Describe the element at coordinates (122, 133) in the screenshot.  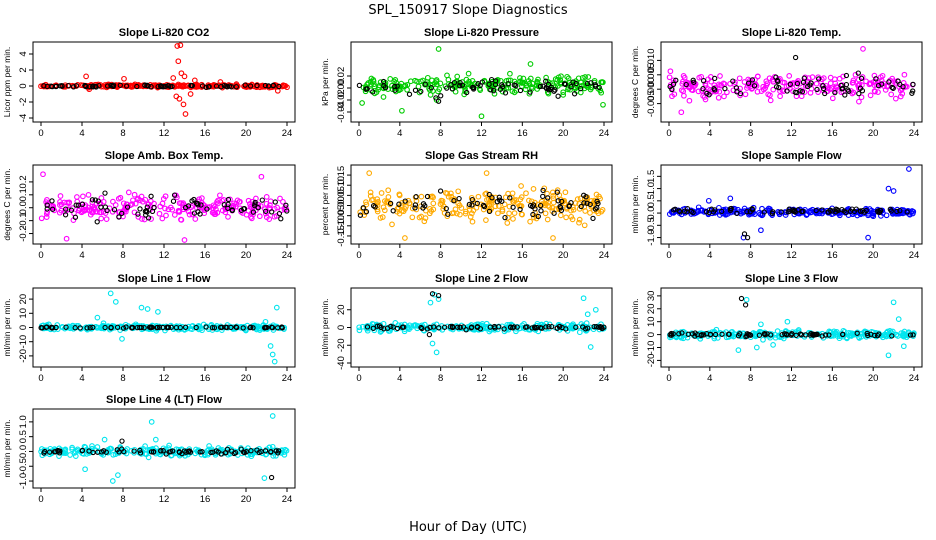
I see `x-tick-label: 8` at that location.